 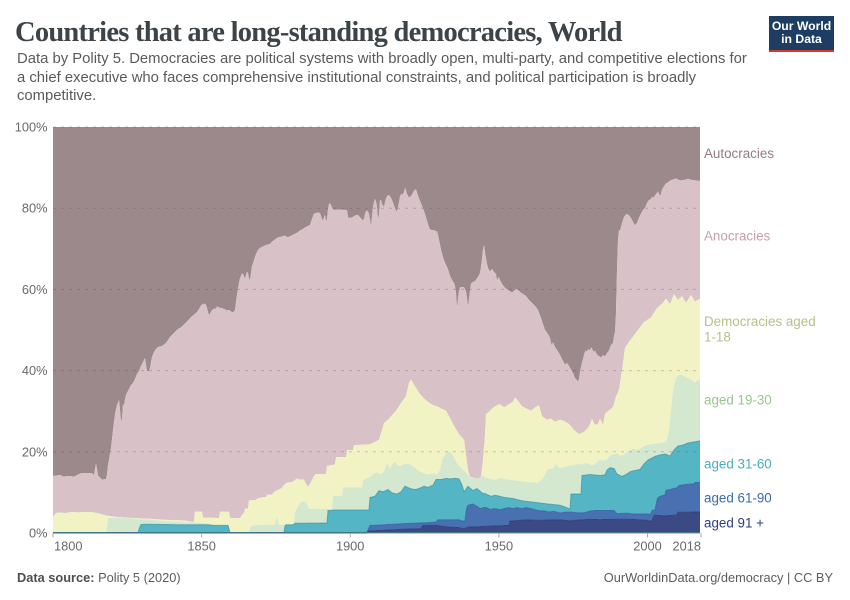 I want to click on svg-text: 1800, so click(x=68, y=546).